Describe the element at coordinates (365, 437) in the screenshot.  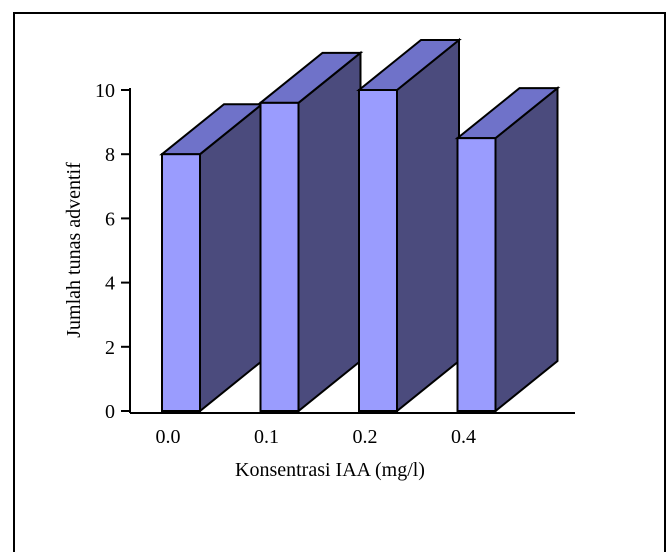
I see `x-tick-label: 0.2` at that location.